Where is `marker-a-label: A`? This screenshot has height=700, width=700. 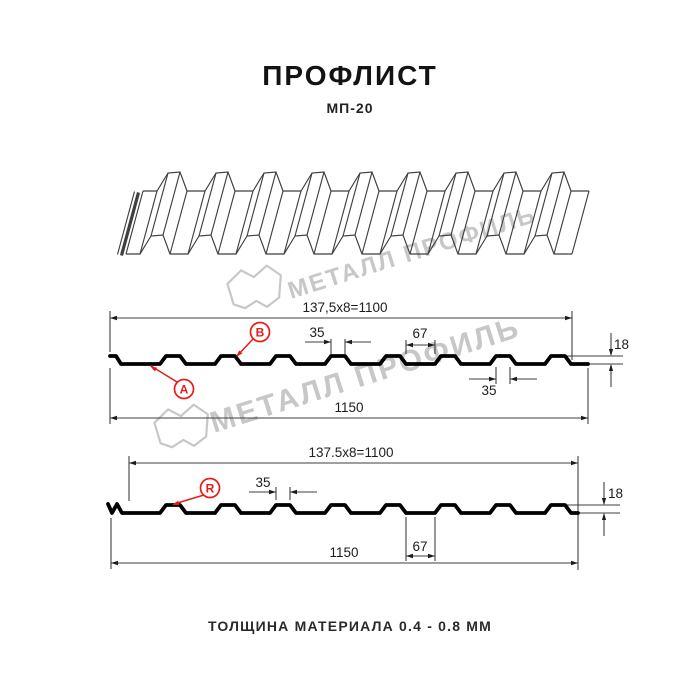
marker-a-label: A is located at coordinates (184, 390).